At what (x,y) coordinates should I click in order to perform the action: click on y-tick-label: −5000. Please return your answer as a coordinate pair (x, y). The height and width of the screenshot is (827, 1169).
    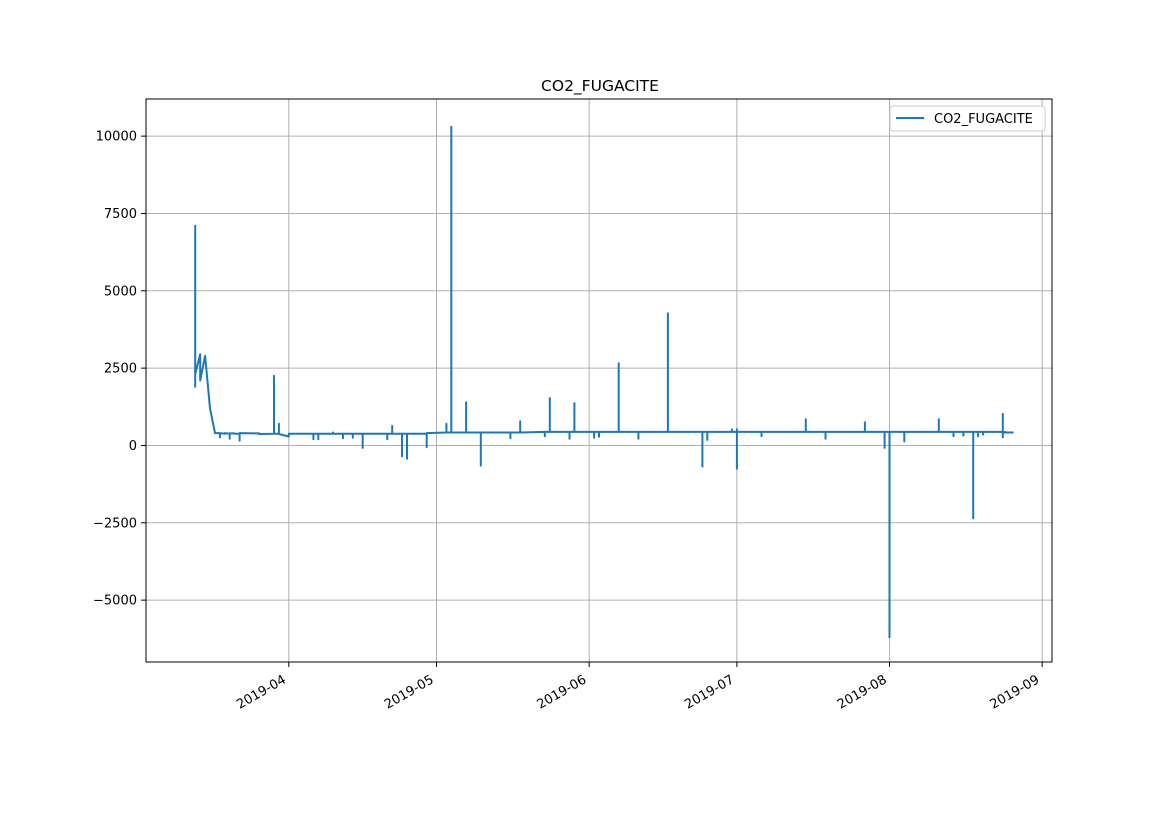
    Looking at the image, I should click on (115, 601).